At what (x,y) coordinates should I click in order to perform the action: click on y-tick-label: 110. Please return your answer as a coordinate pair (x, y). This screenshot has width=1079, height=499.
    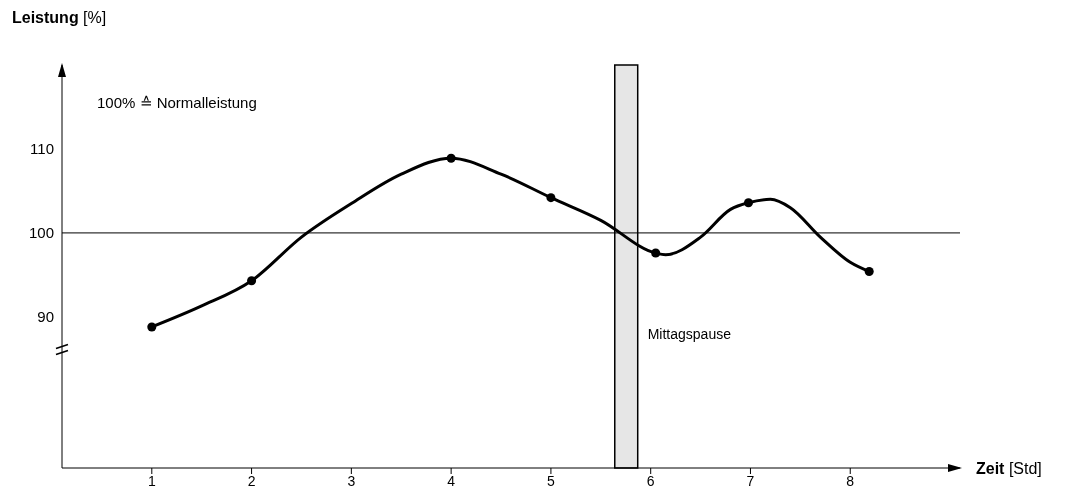
    Looking at the image, I should click on (42, 149).